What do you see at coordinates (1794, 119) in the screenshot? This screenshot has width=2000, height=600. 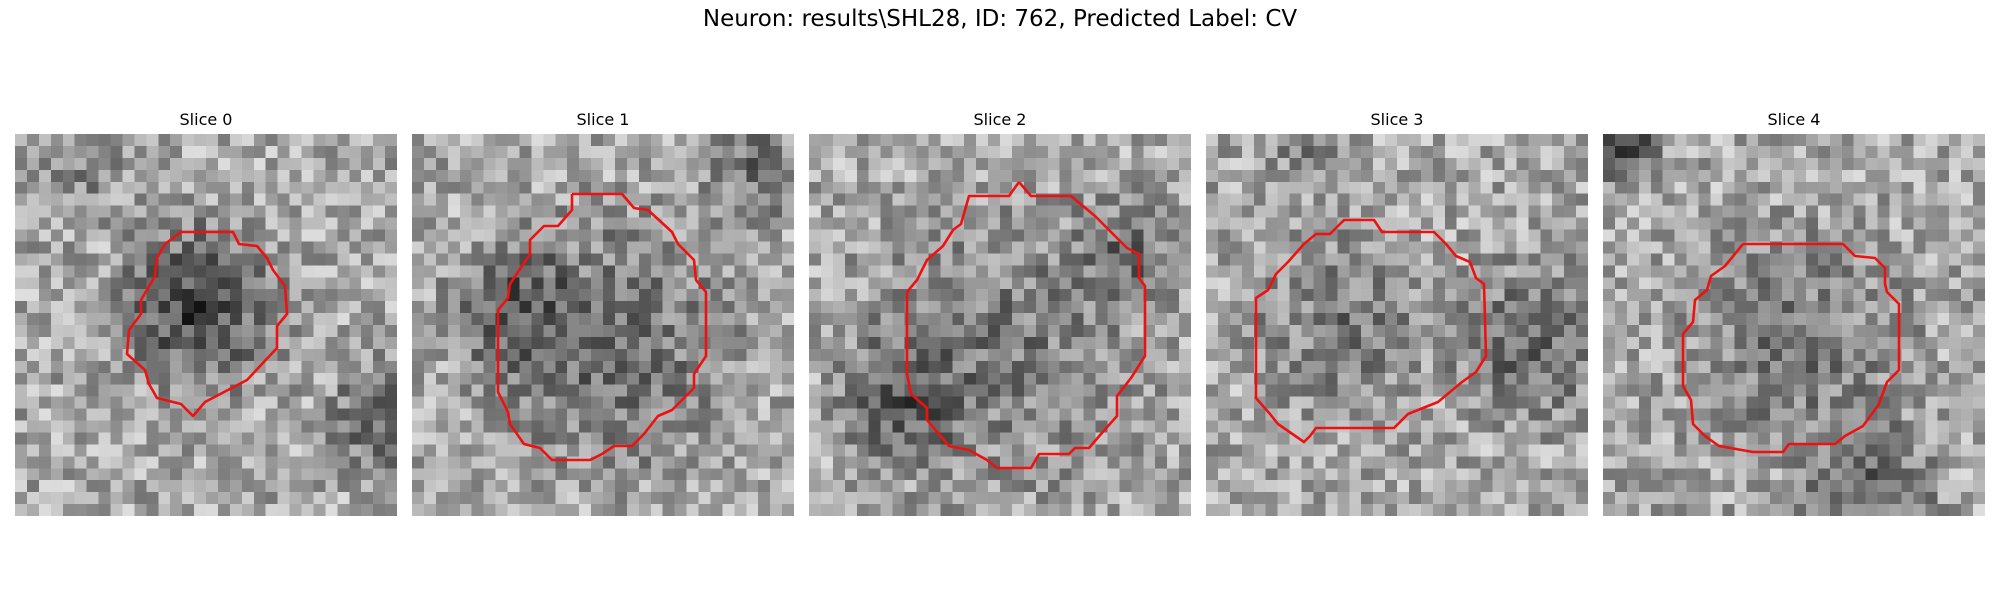 I see `slice-title-4: Slice 4` at bounding box center [1794, 119].